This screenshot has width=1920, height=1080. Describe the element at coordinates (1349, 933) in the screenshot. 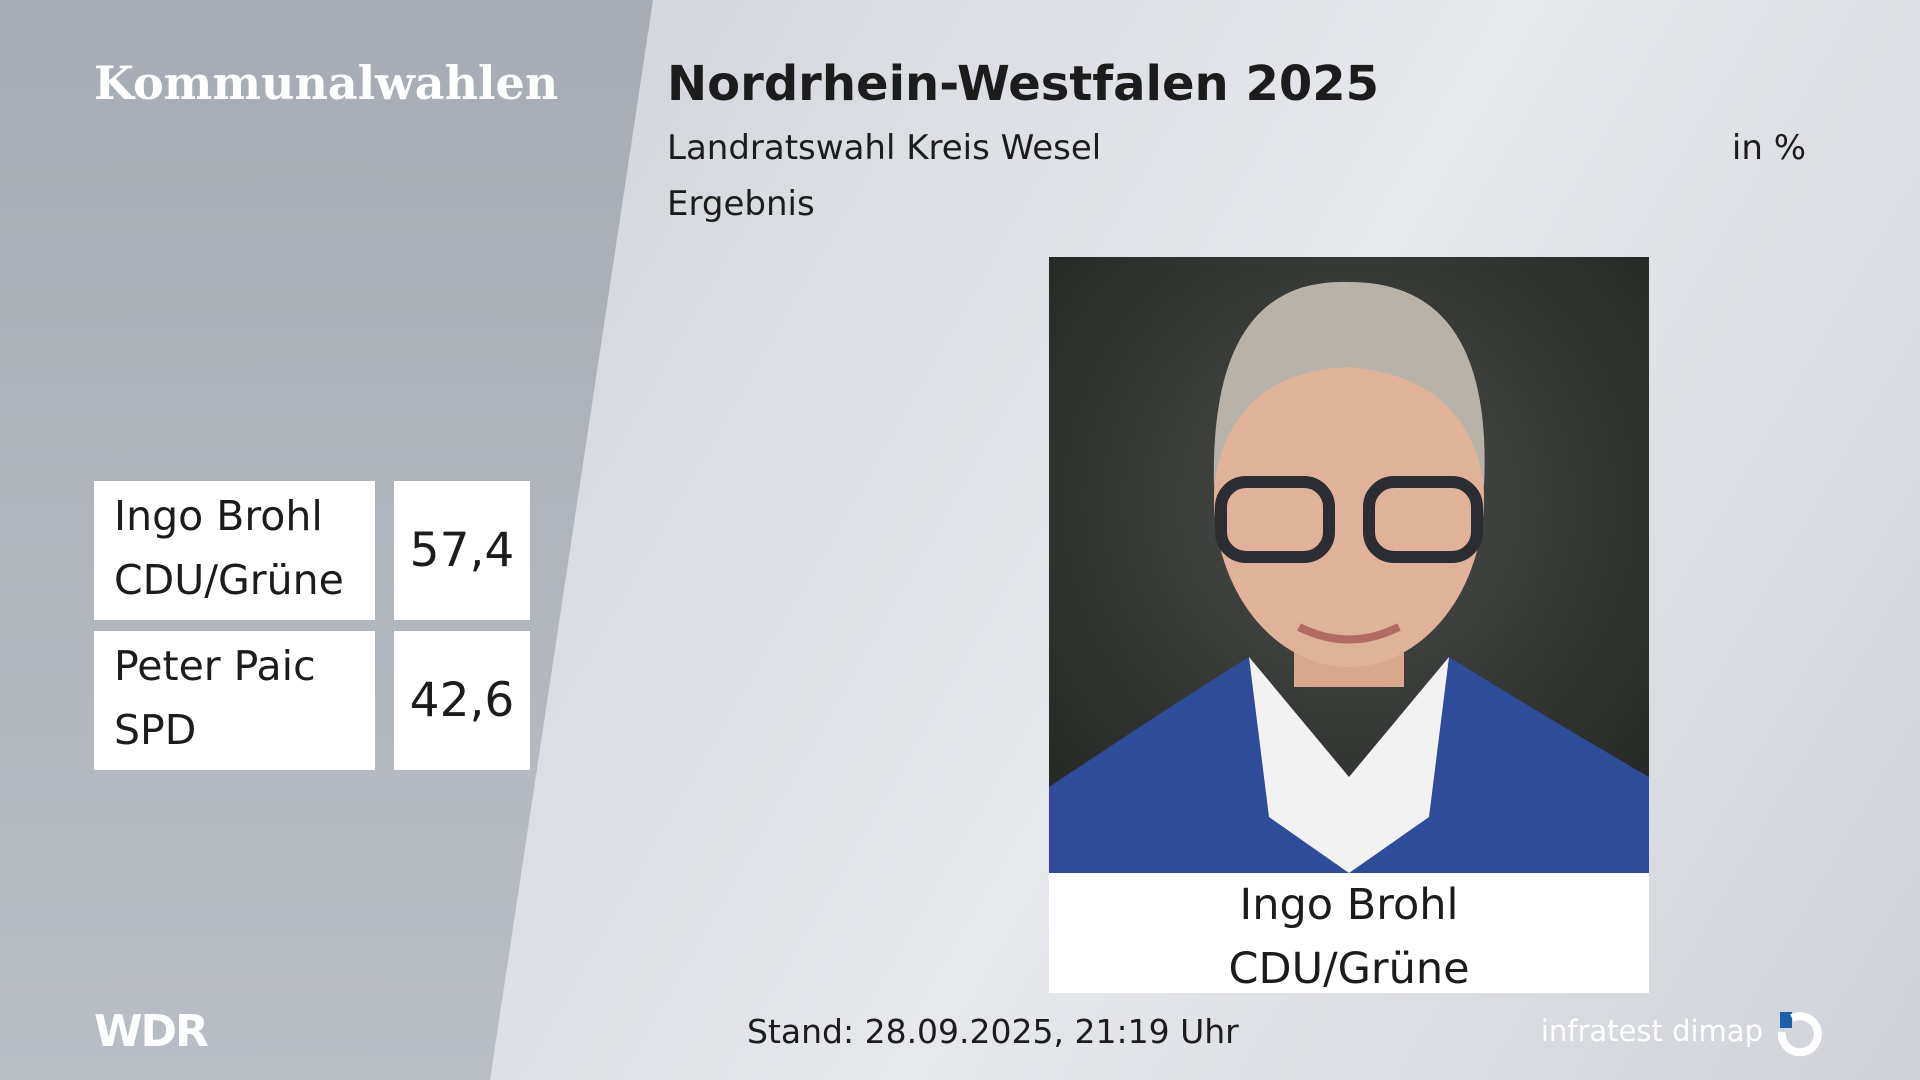

I see `photo-caption: Ingo Brohl CDU/Grüne` at that location.